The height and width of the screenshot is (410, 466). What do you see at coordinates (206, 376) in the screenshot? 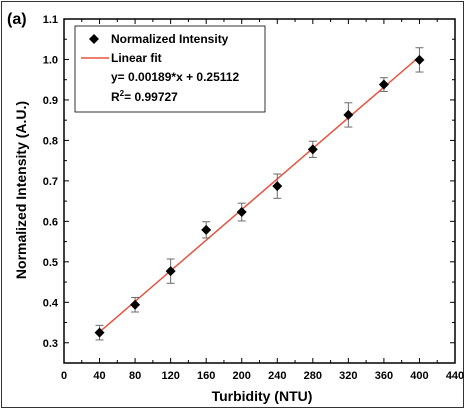
I see `x-tick-label: 160` at bounding box center [206, 376].